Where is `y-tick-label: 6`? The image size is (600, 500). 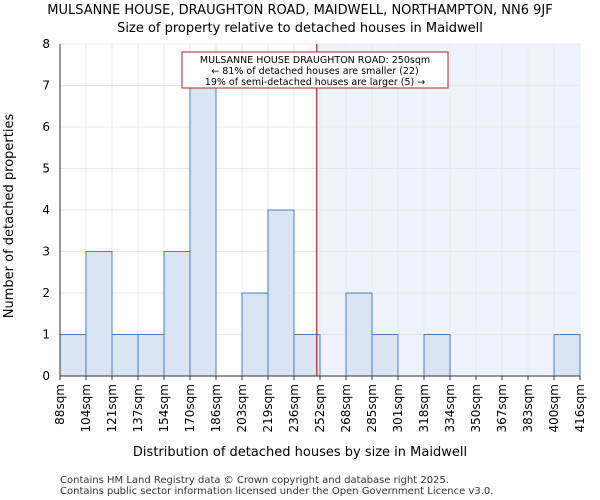 y-tick-label: 6 is located at coordinates (46, 127).